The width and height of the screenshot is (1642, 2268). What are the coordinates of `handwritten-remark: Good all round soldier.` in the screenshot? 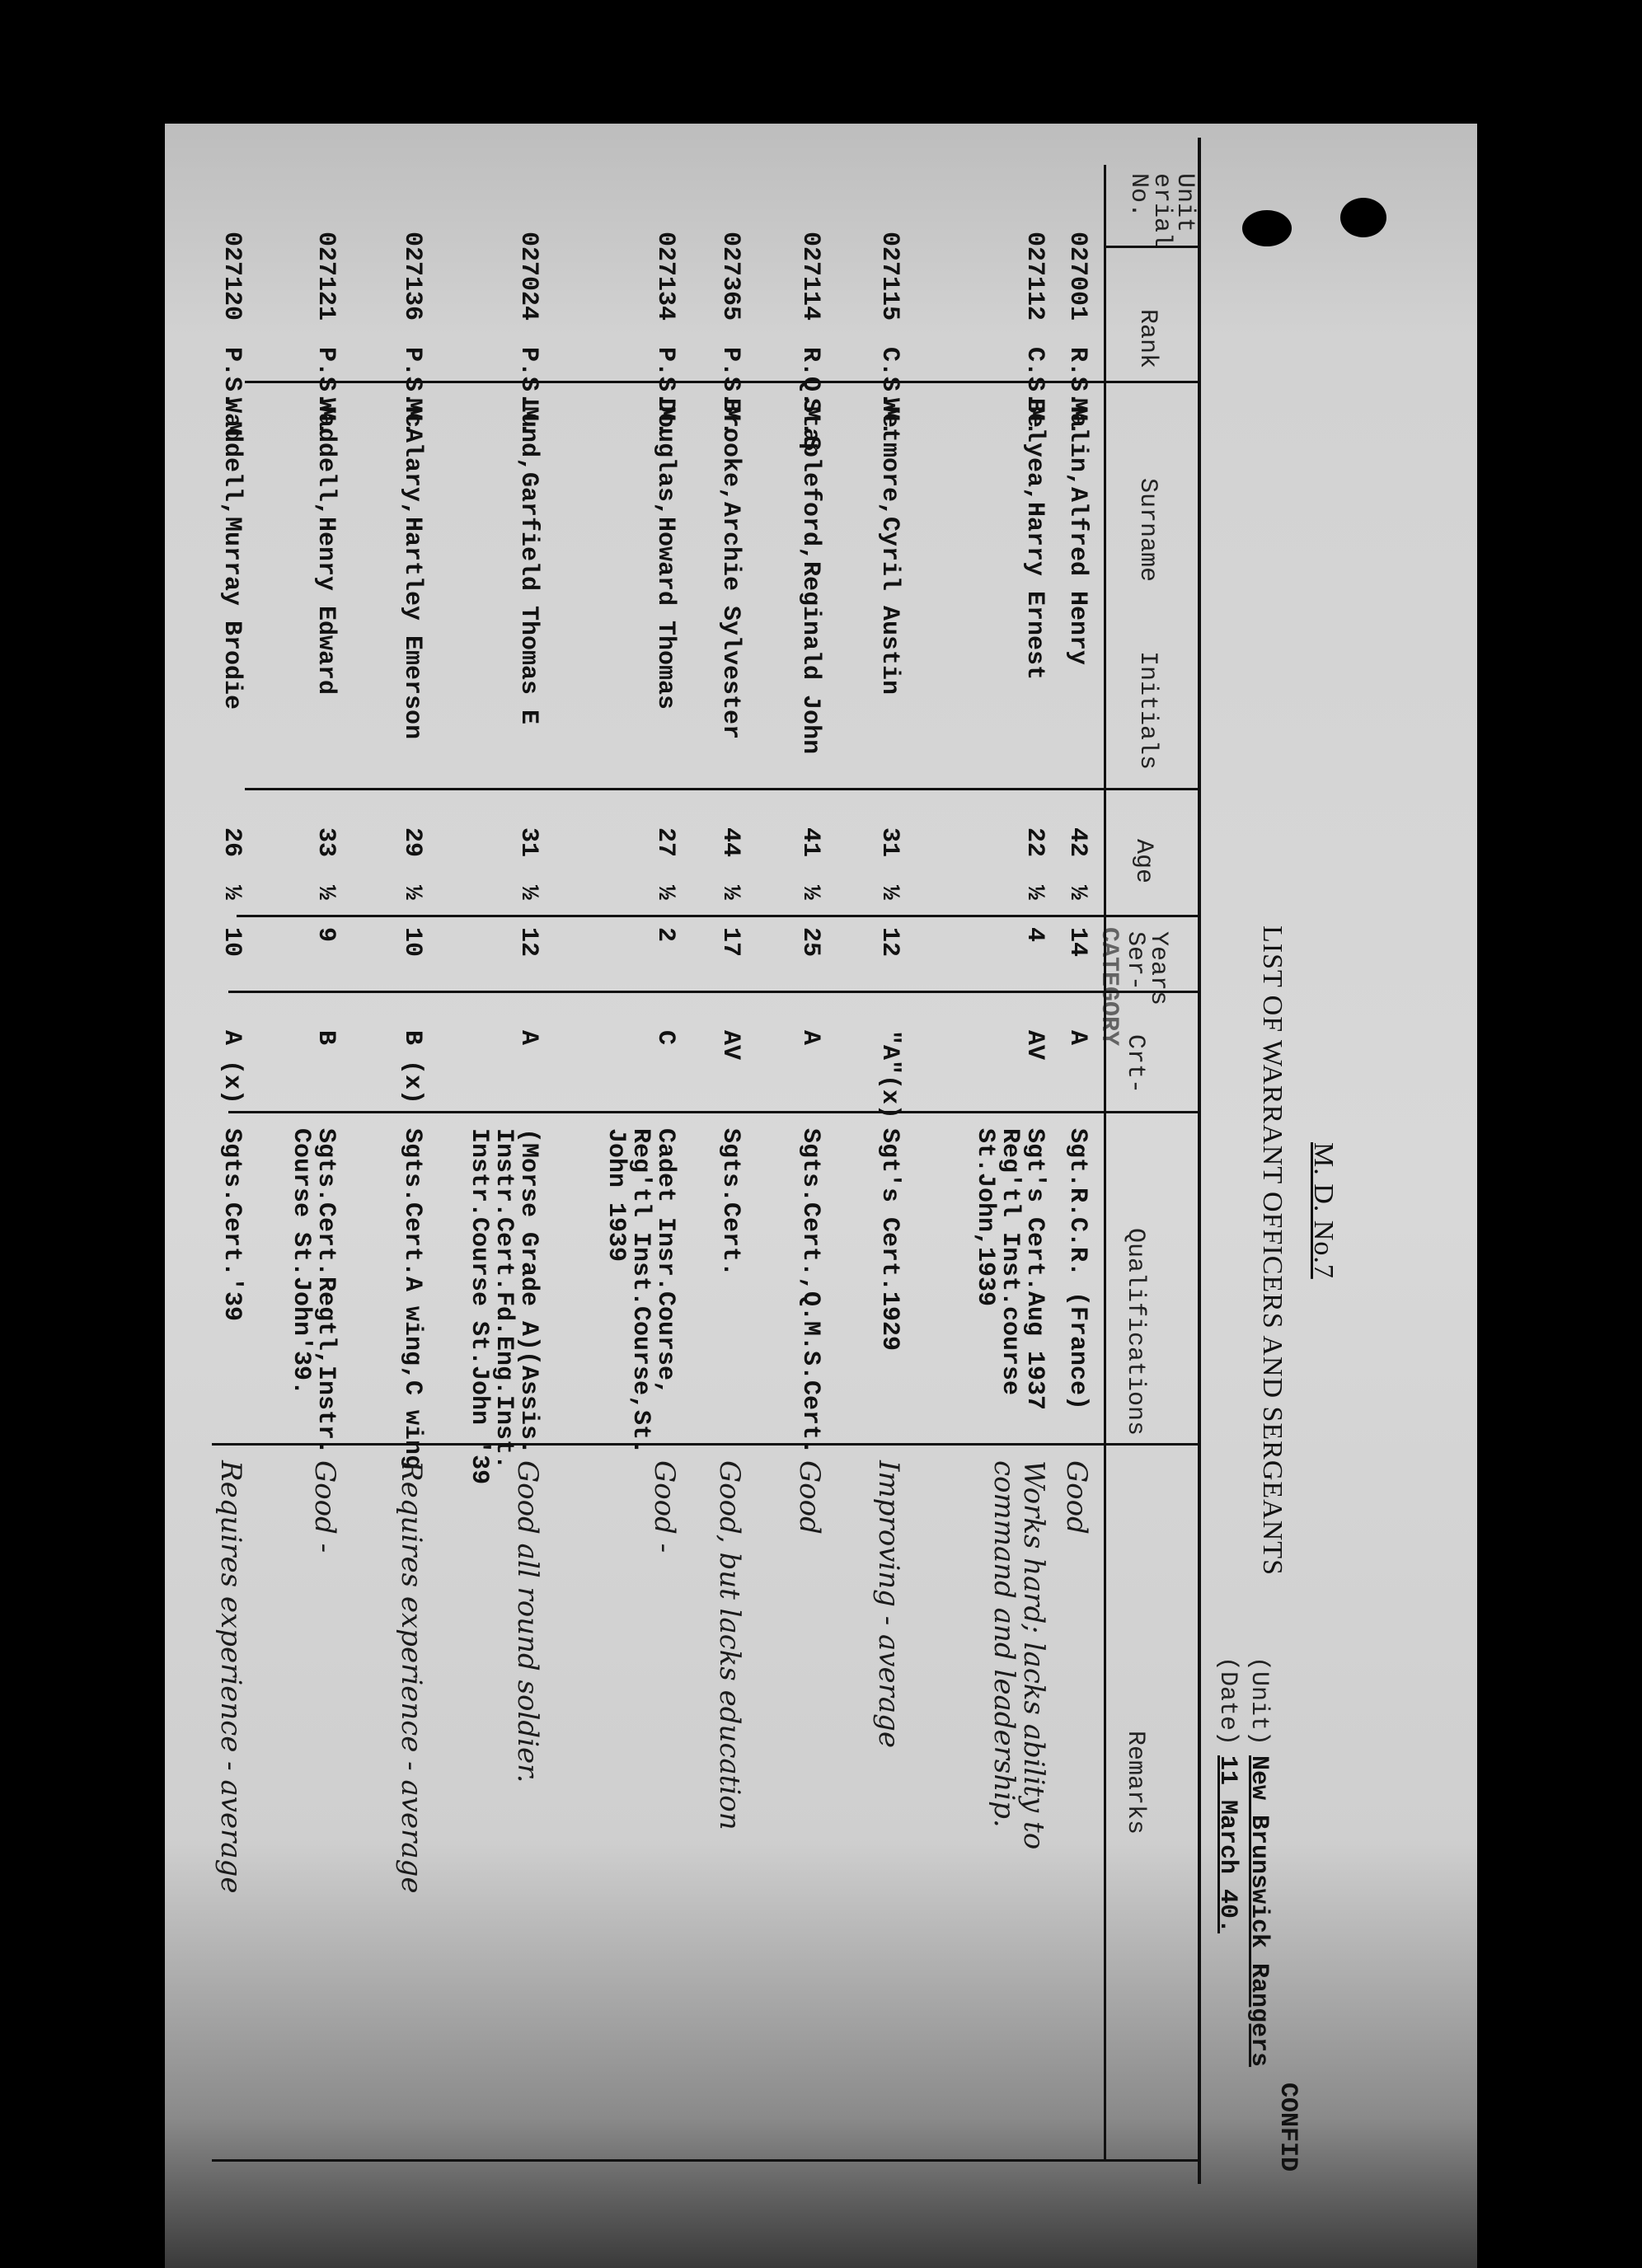 It's located at (527, 1621).